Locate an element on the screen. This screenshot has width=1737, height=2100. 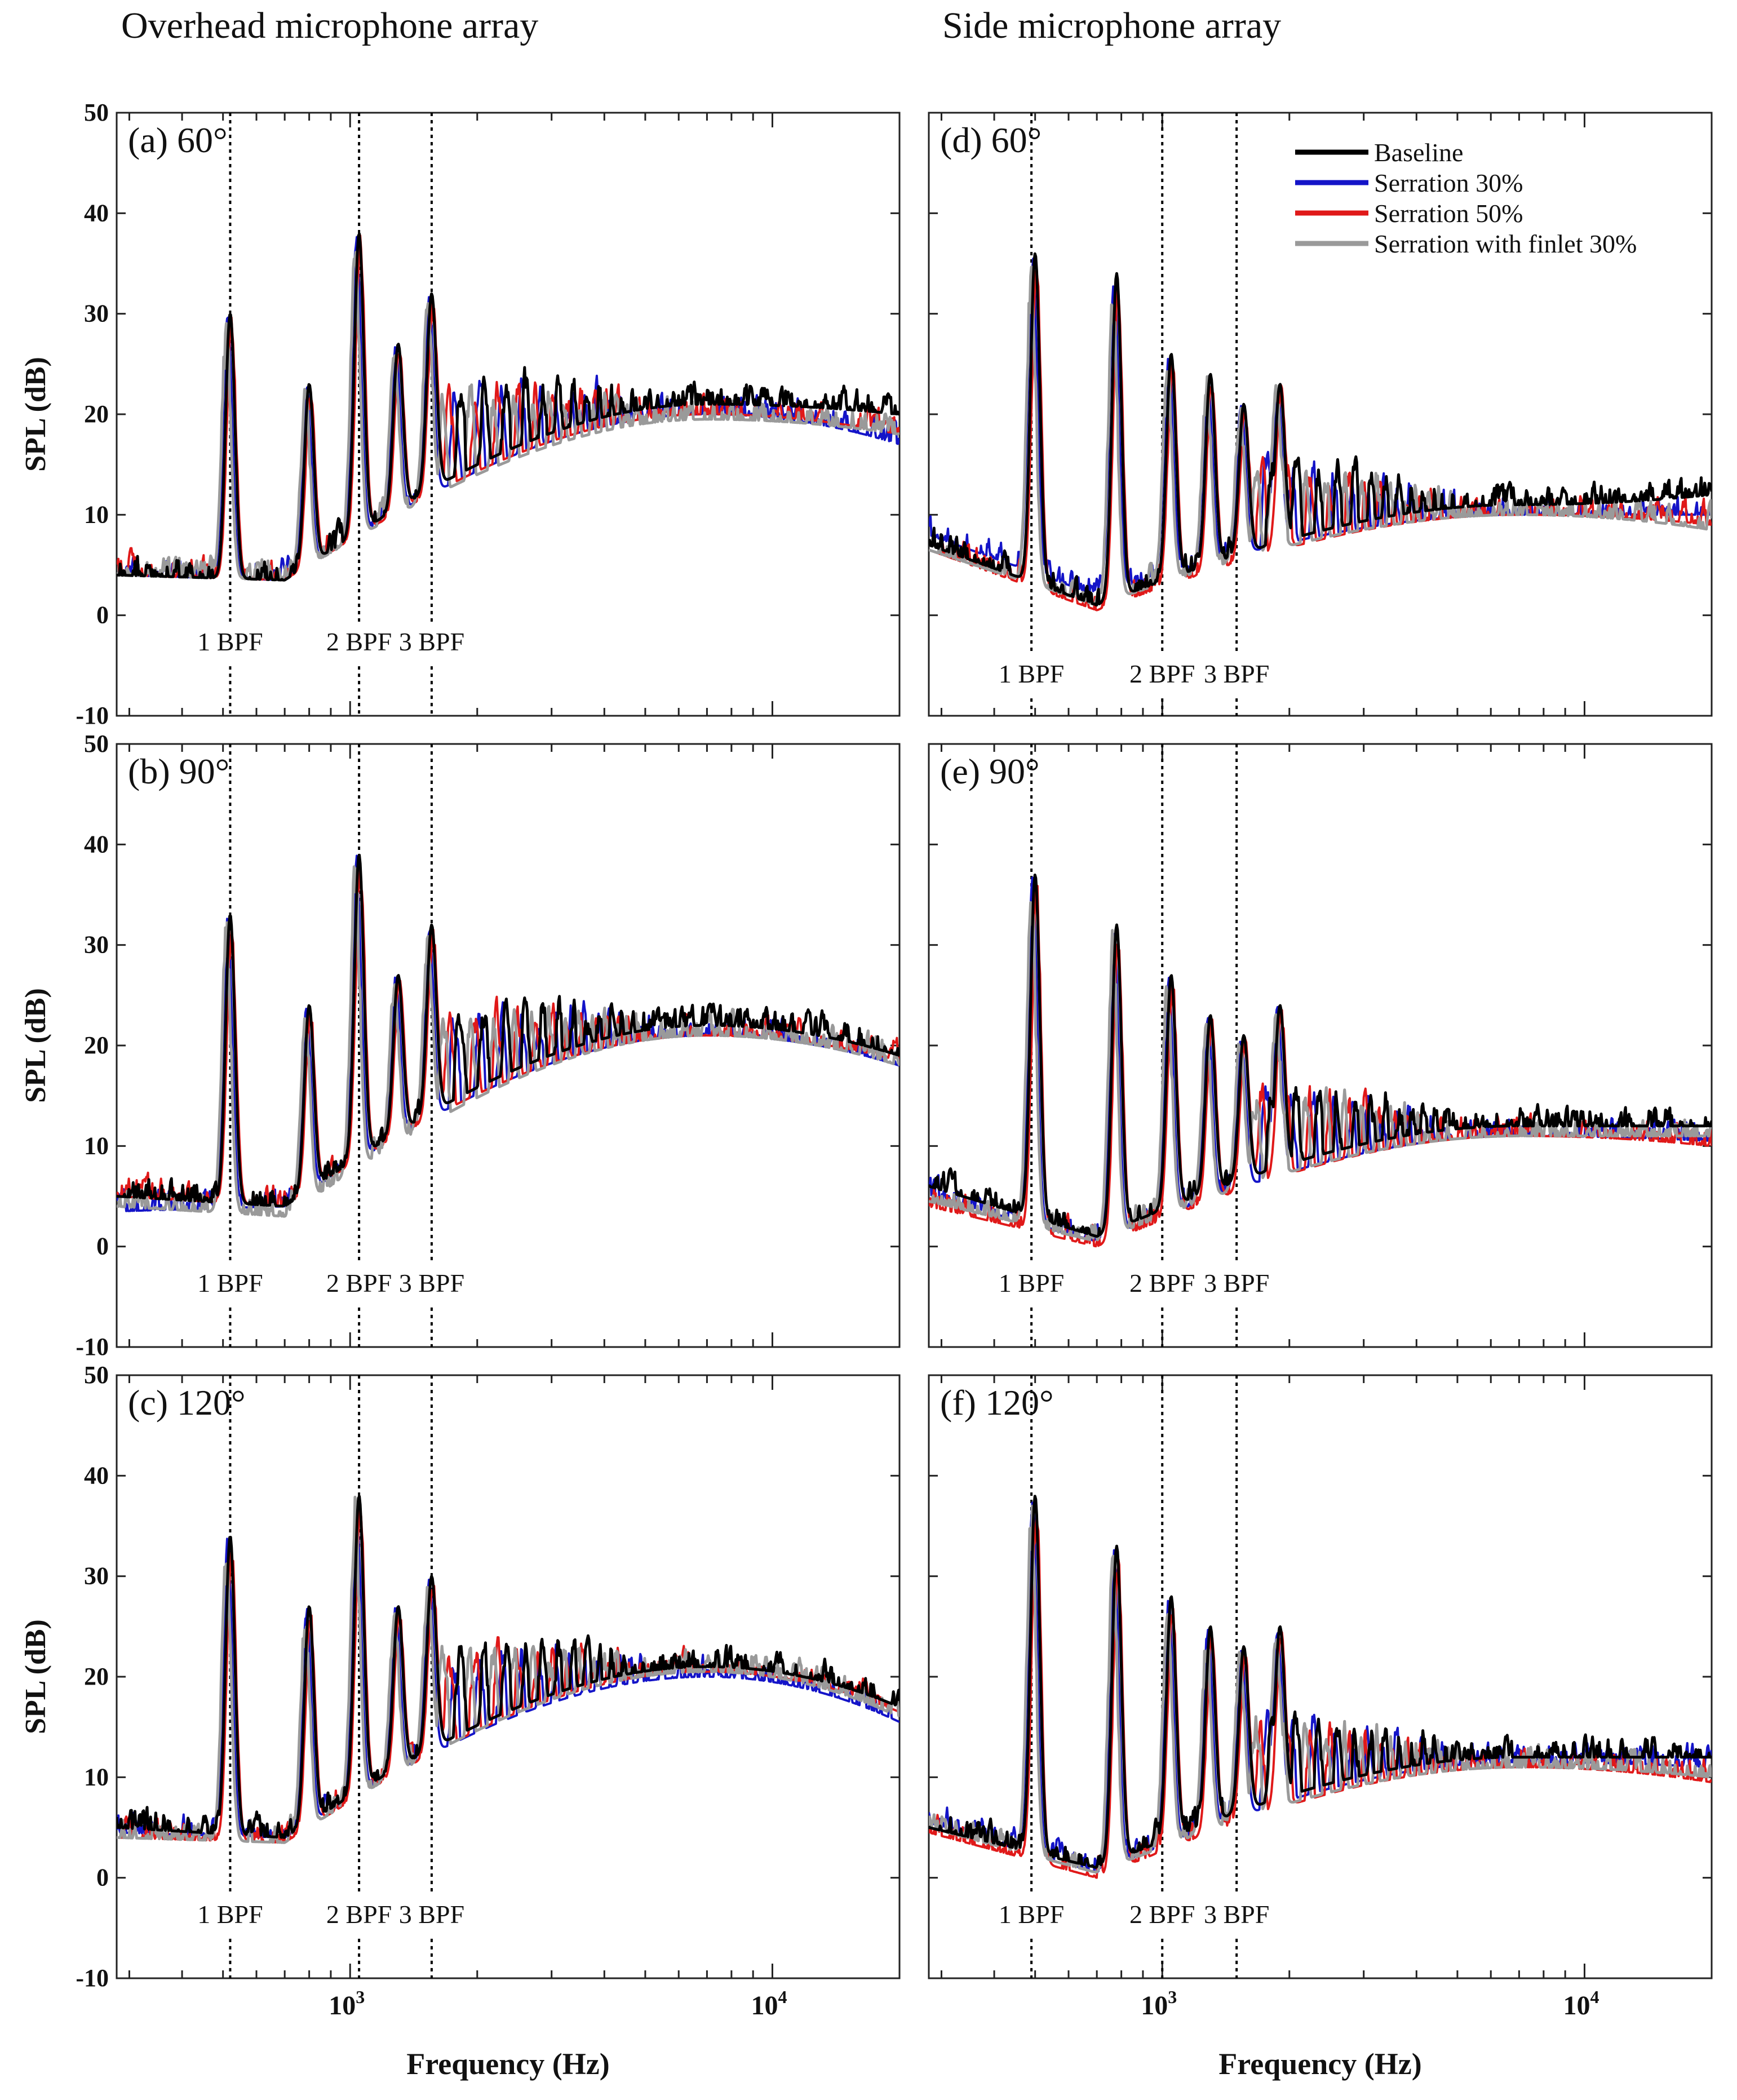
panel-label: (f) 120° is located at coordinates (997, 1403).